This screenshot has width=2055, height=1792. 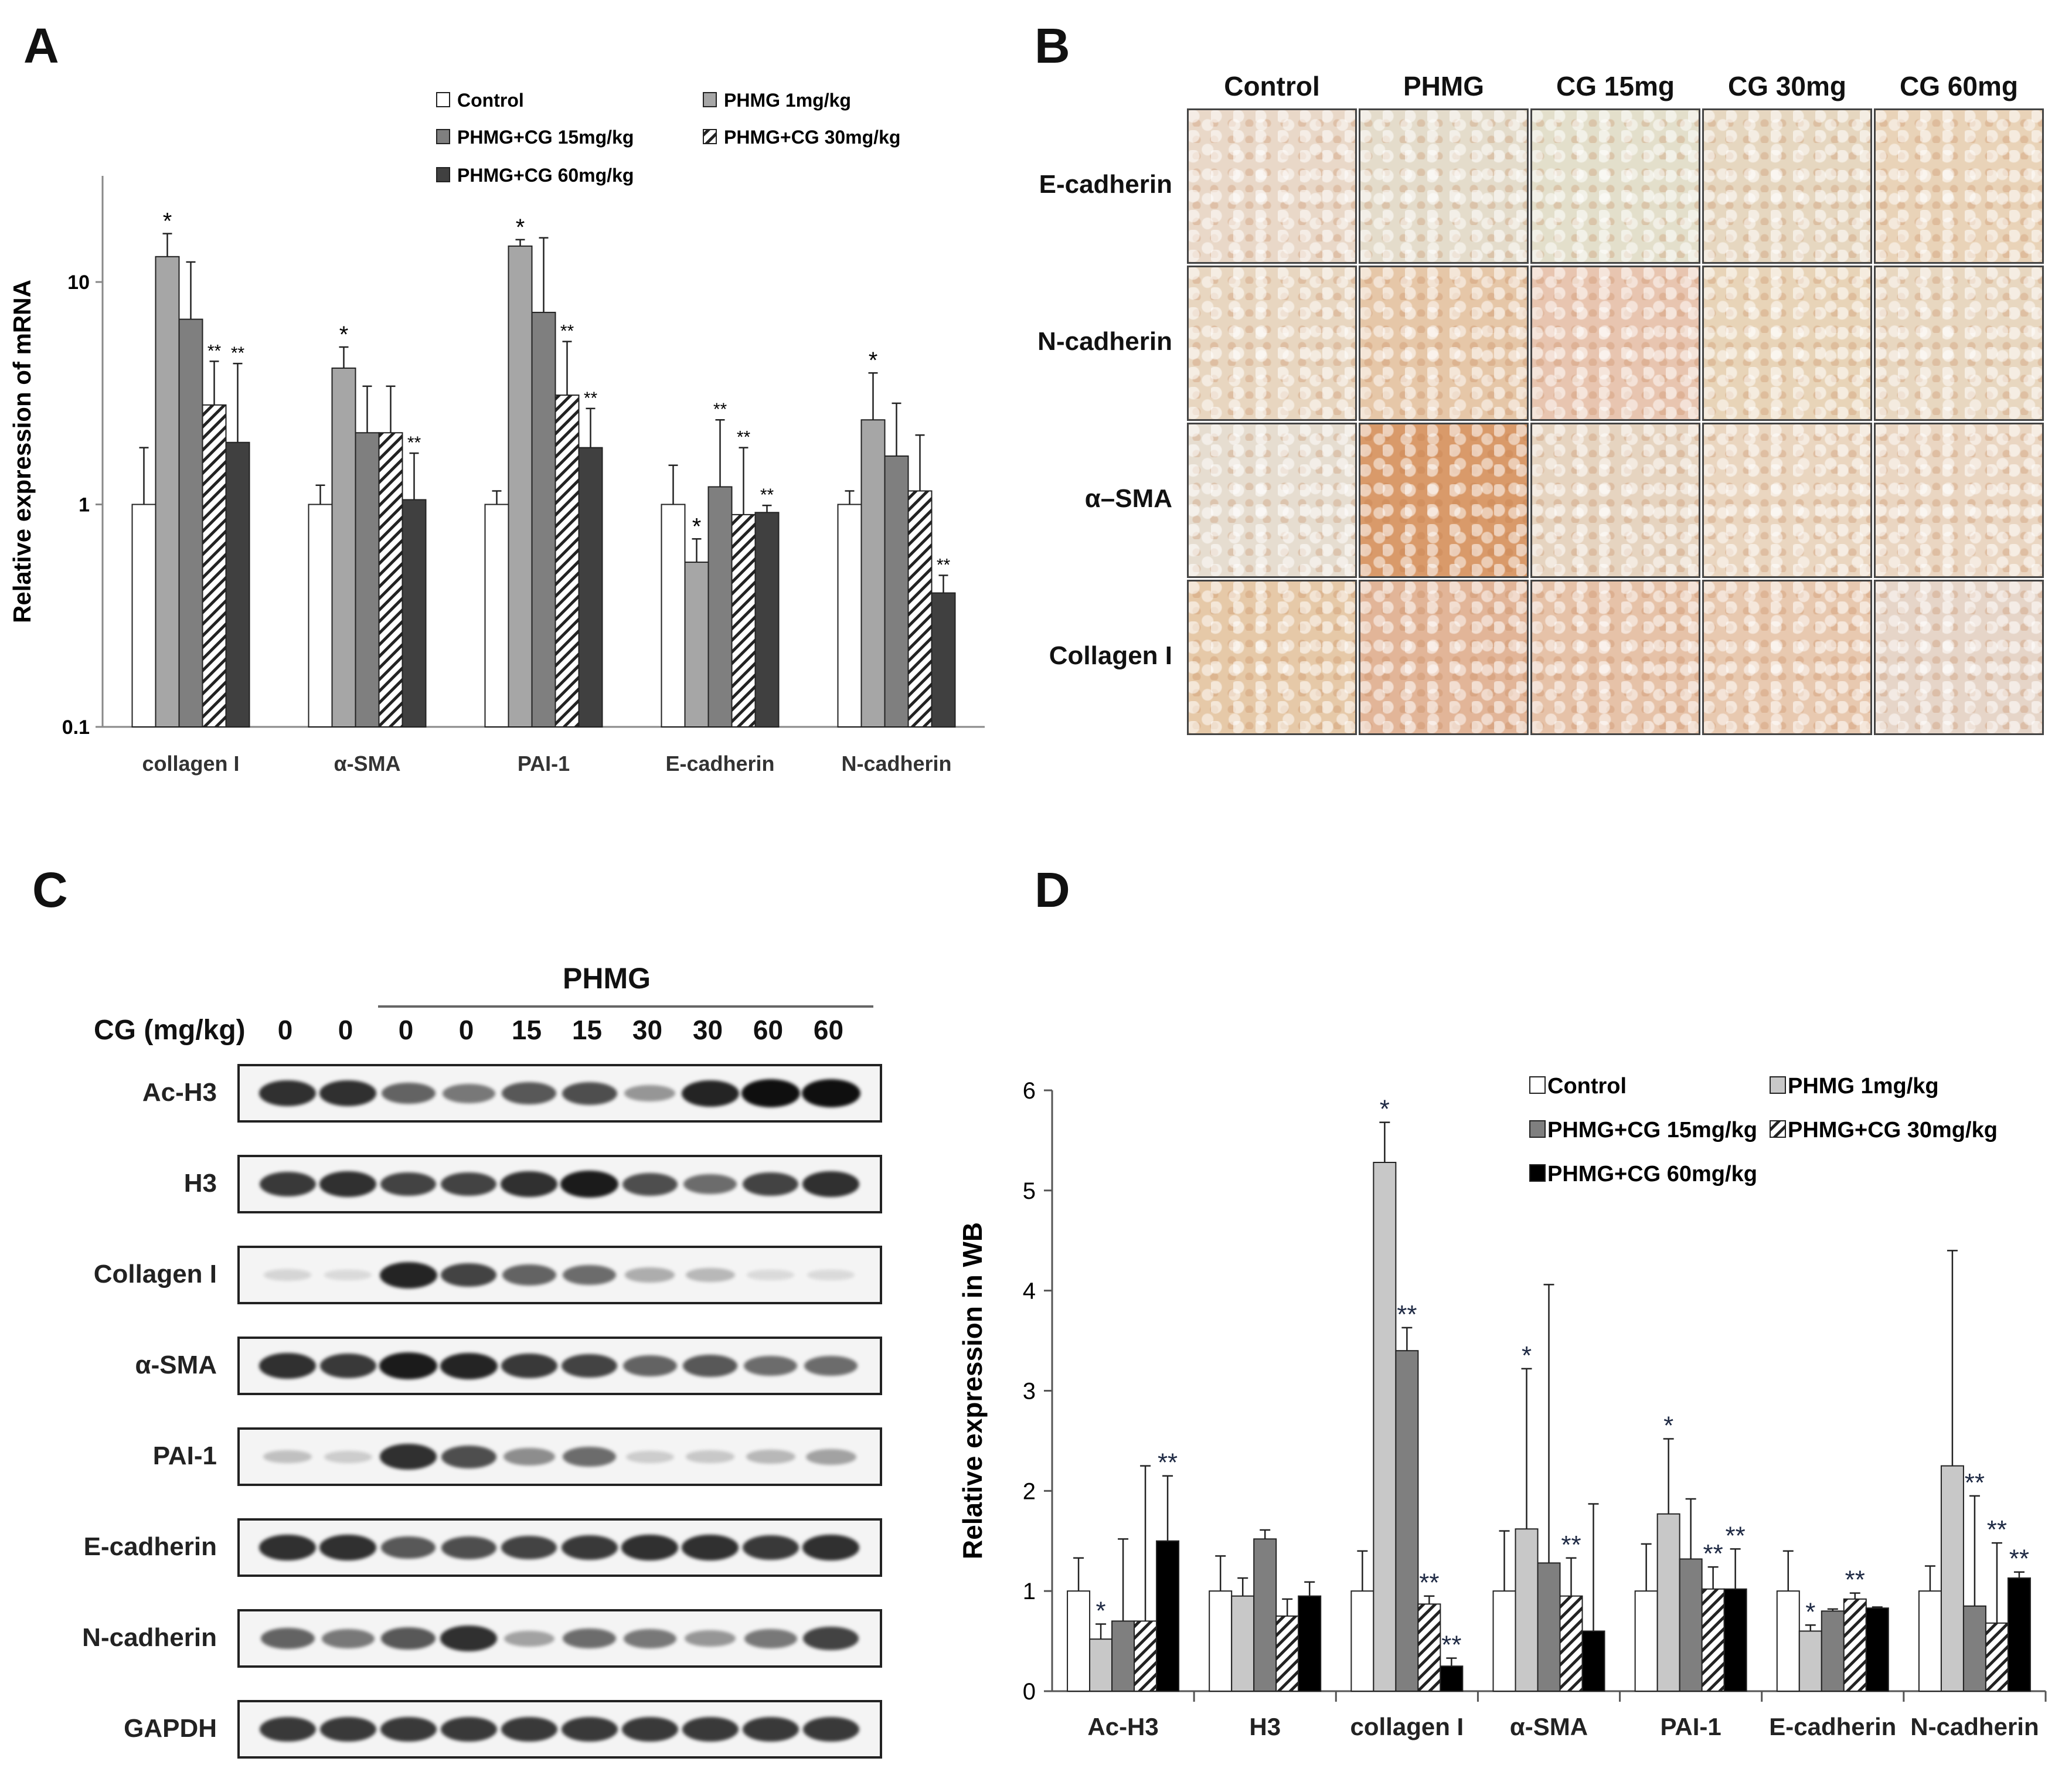 I want to click on bar-control-ac-h3, so click(x=1079, y=1641).